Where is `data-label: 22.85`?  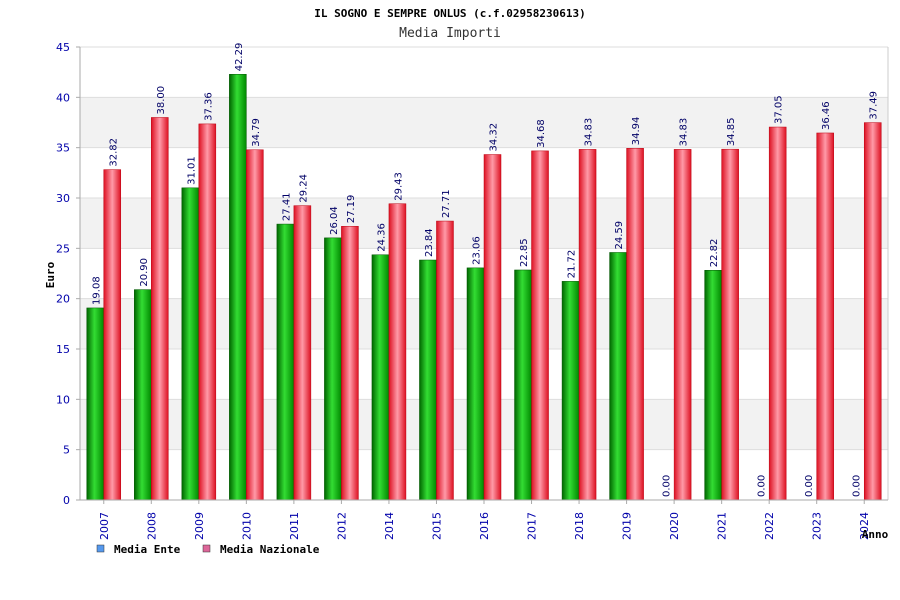
data-label: 22.85 is located at coordinates (524, 252).